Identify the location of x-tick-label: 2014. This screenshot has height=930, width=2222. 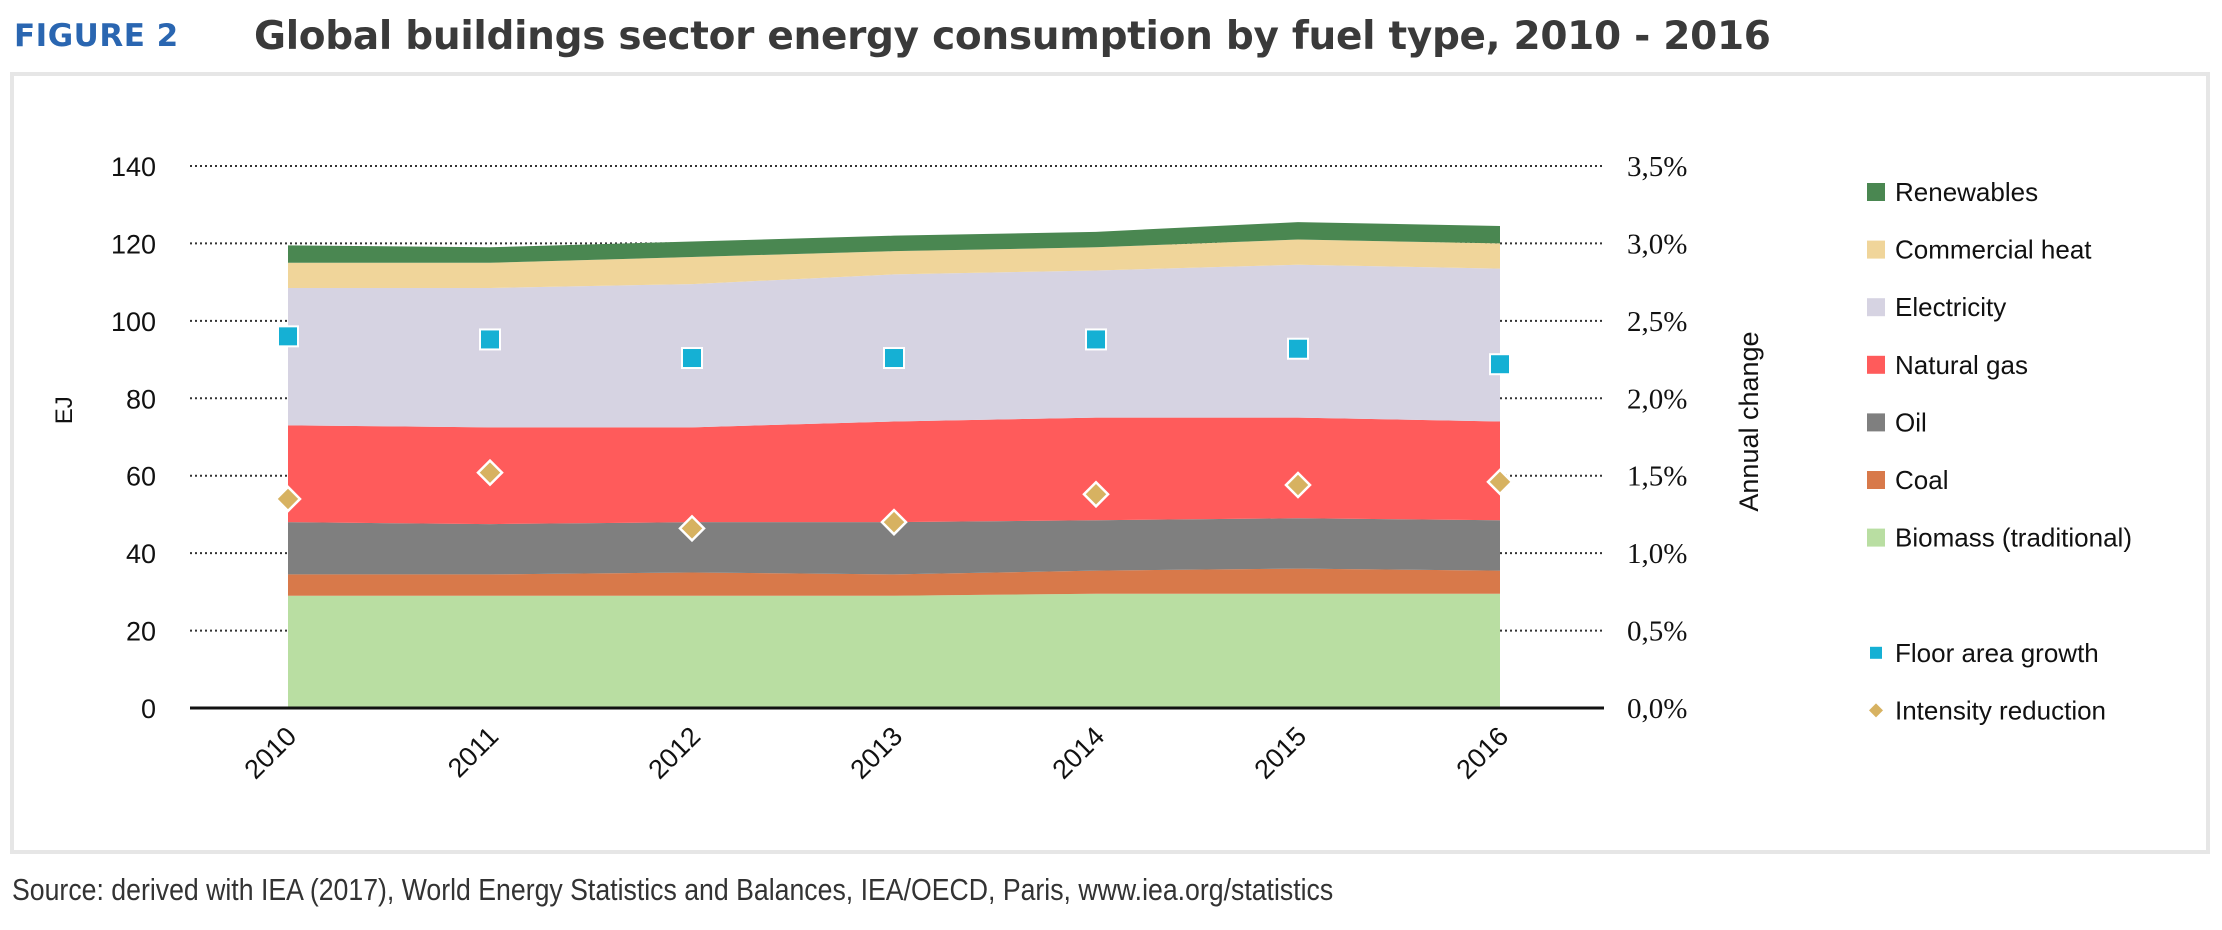
(1079, 753).